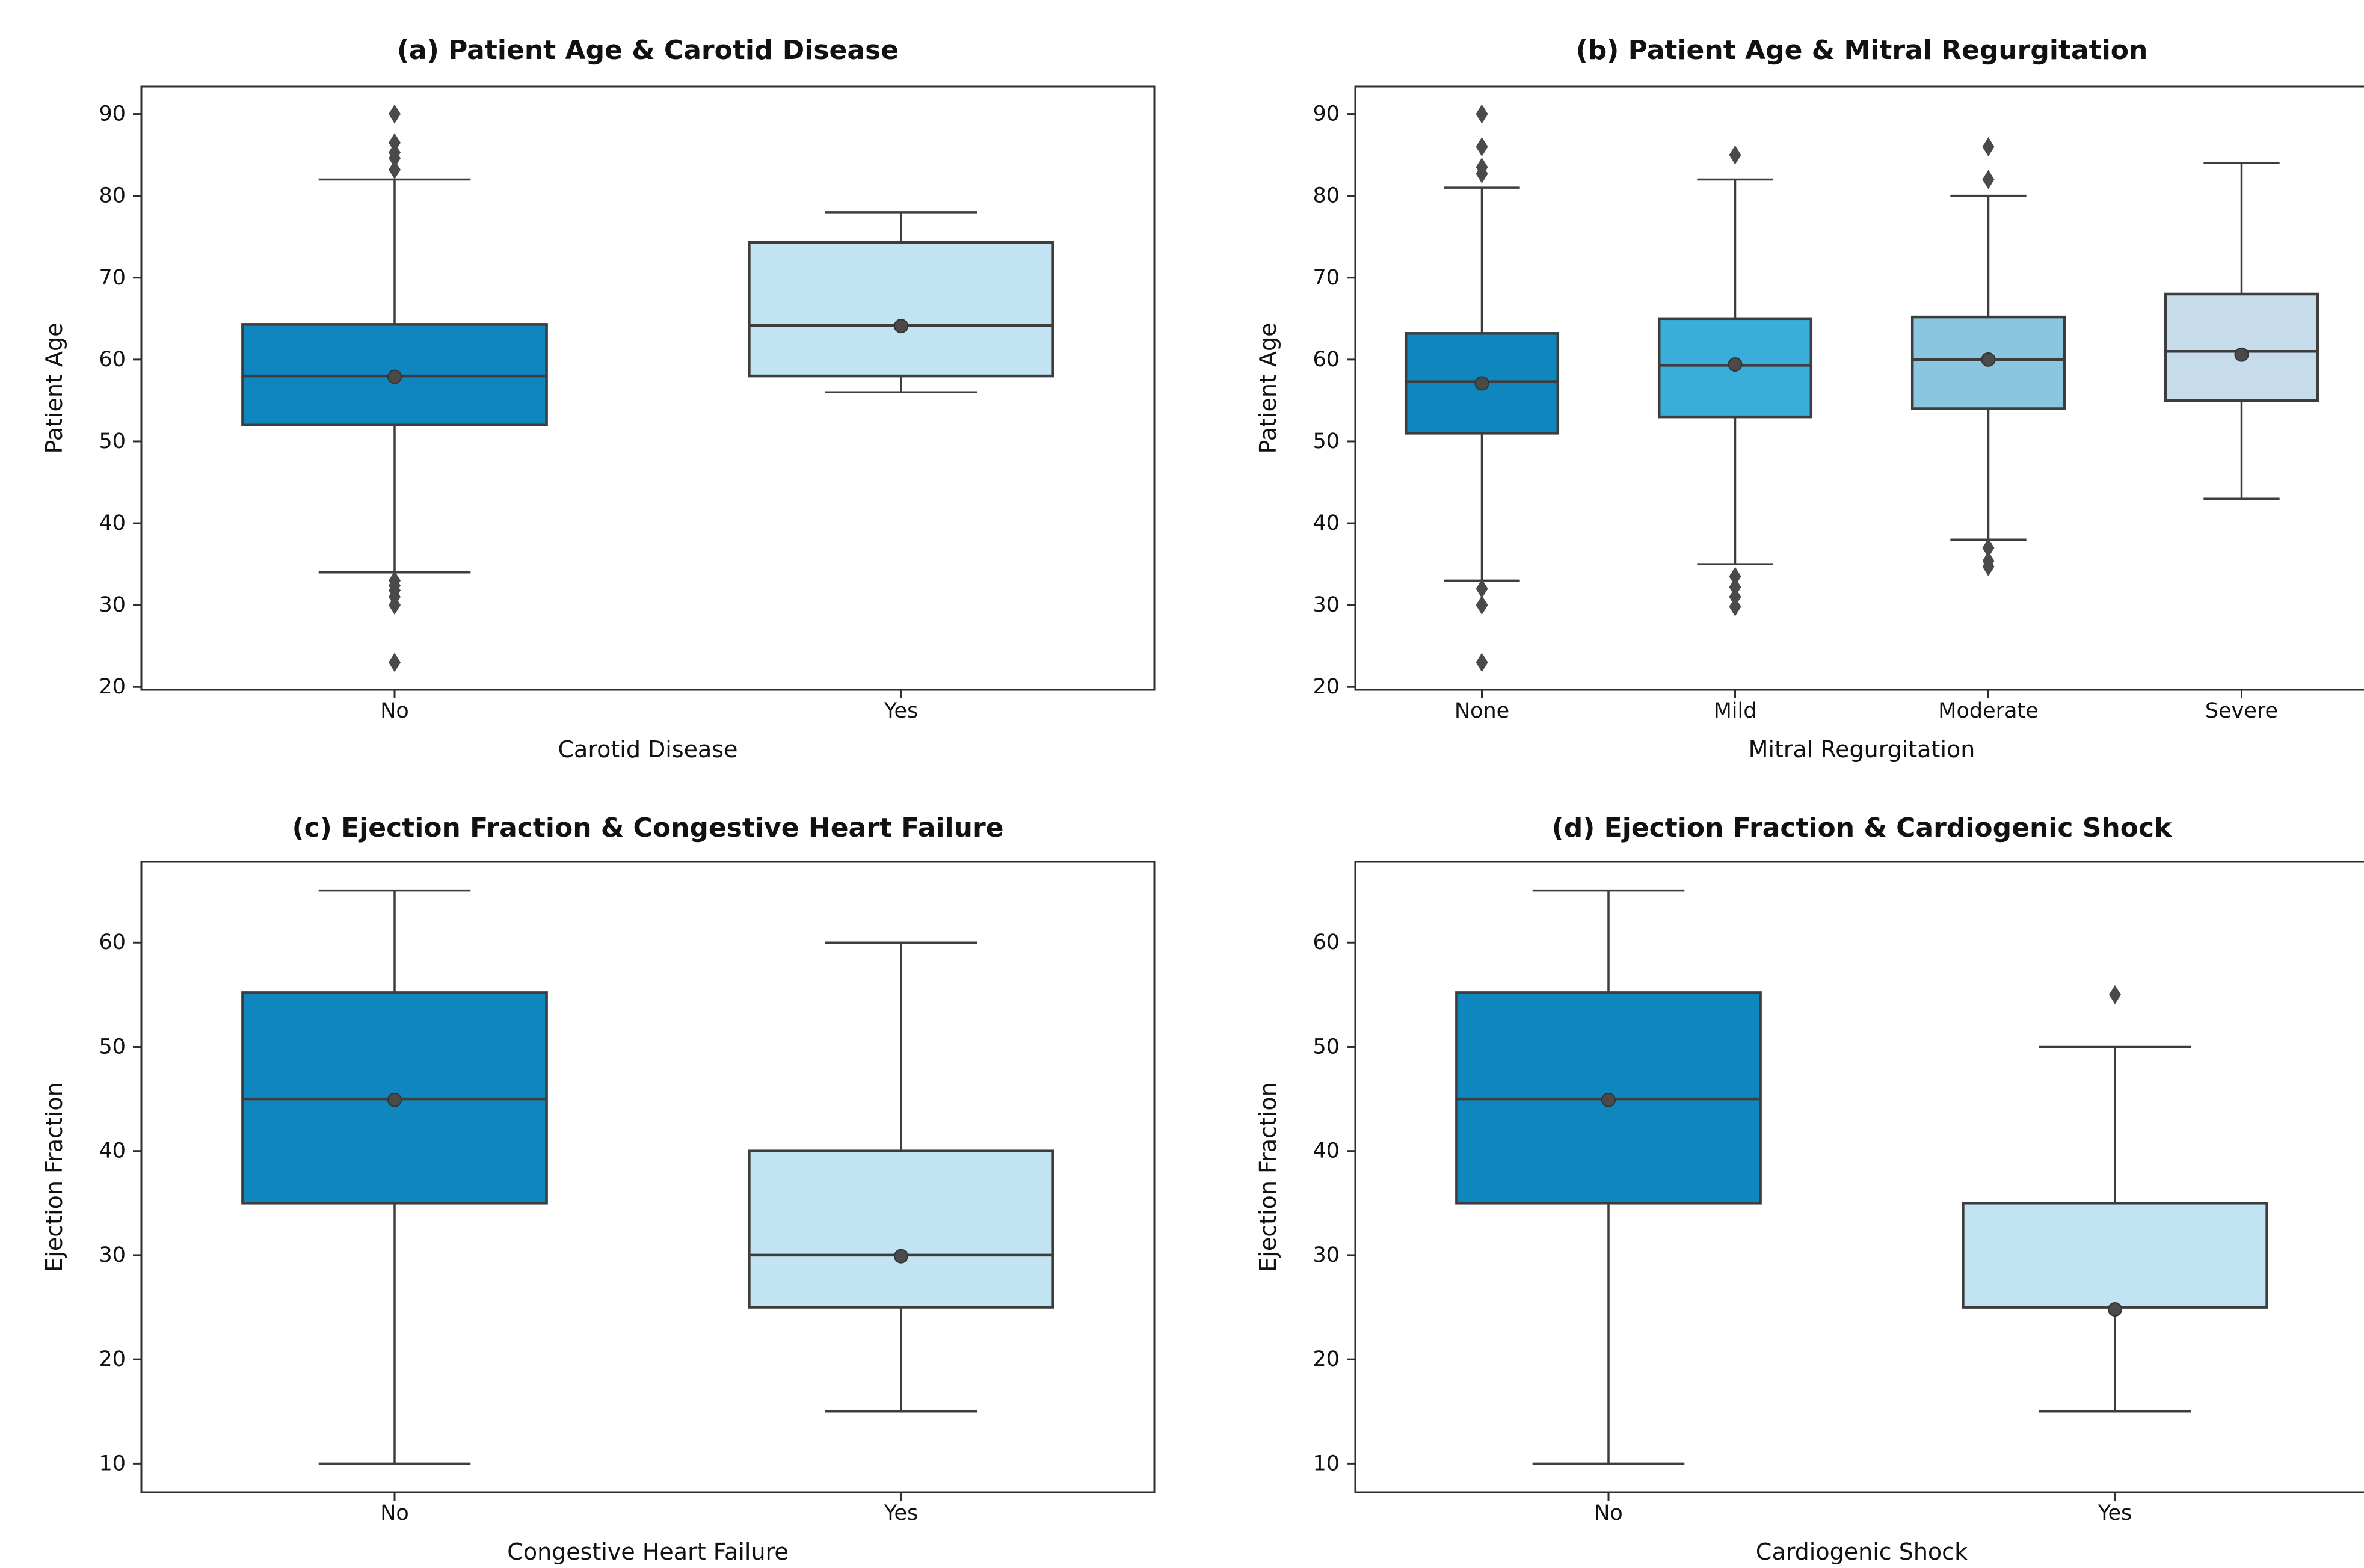 This screenshot has width=2364, height=1568. What do you see at coordinates (2241, 331) in the screenshot?
I see `boxplot-b-severe` at bounding box center [2241, 331].